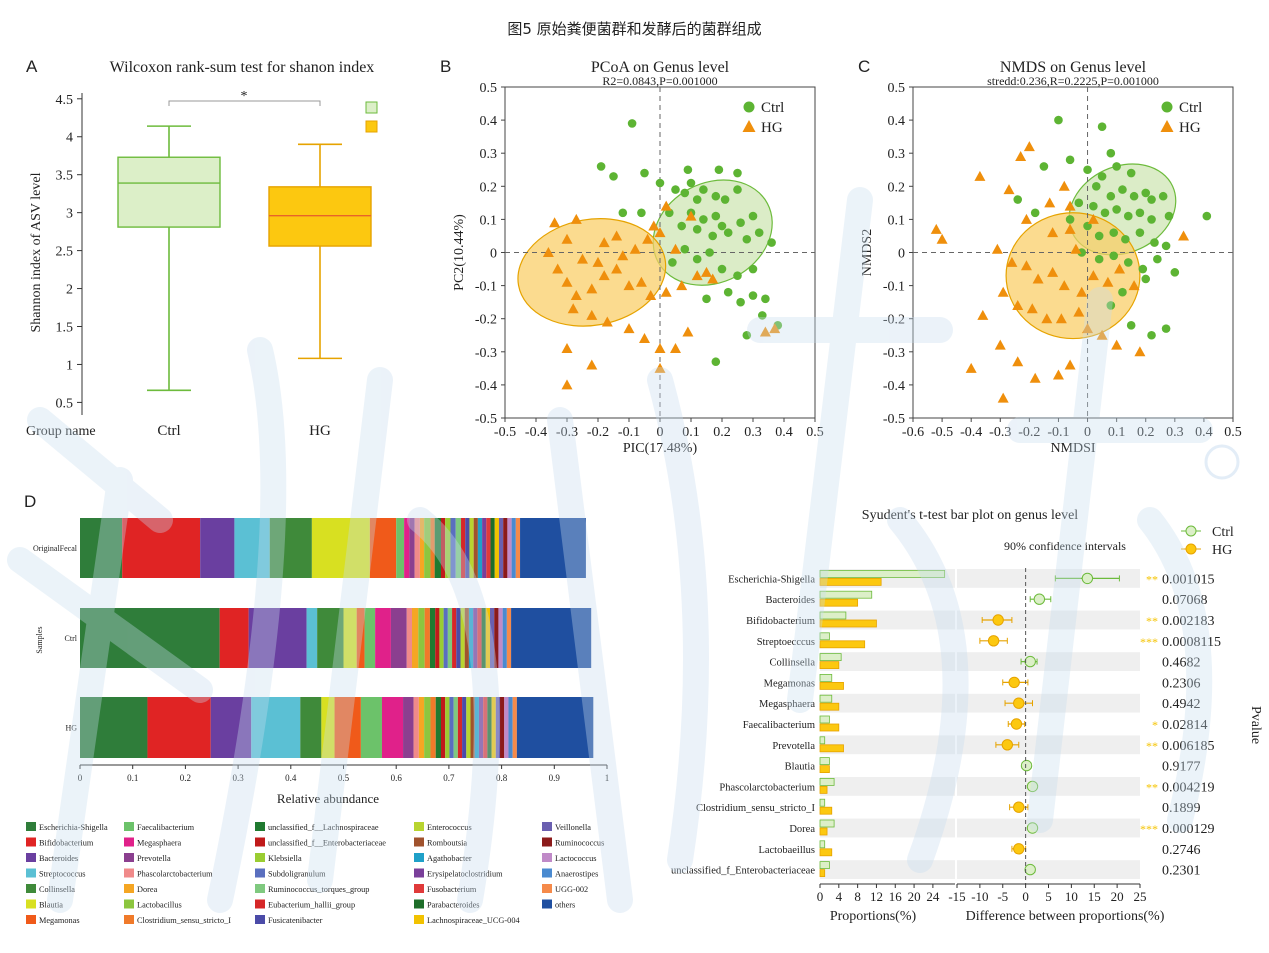 Image resolution: width=1269 pixels, height=953 pixels. Describe the element at coordinates (897, 187) in the screenshot. I see `y-tick-label: 0.2` at that location.